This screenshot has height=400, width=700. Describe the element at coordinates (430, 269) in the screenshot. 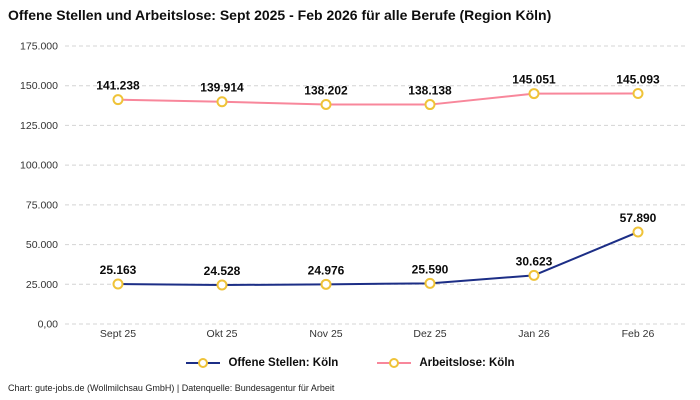

I see `data-point-label: 25.590` at that location.